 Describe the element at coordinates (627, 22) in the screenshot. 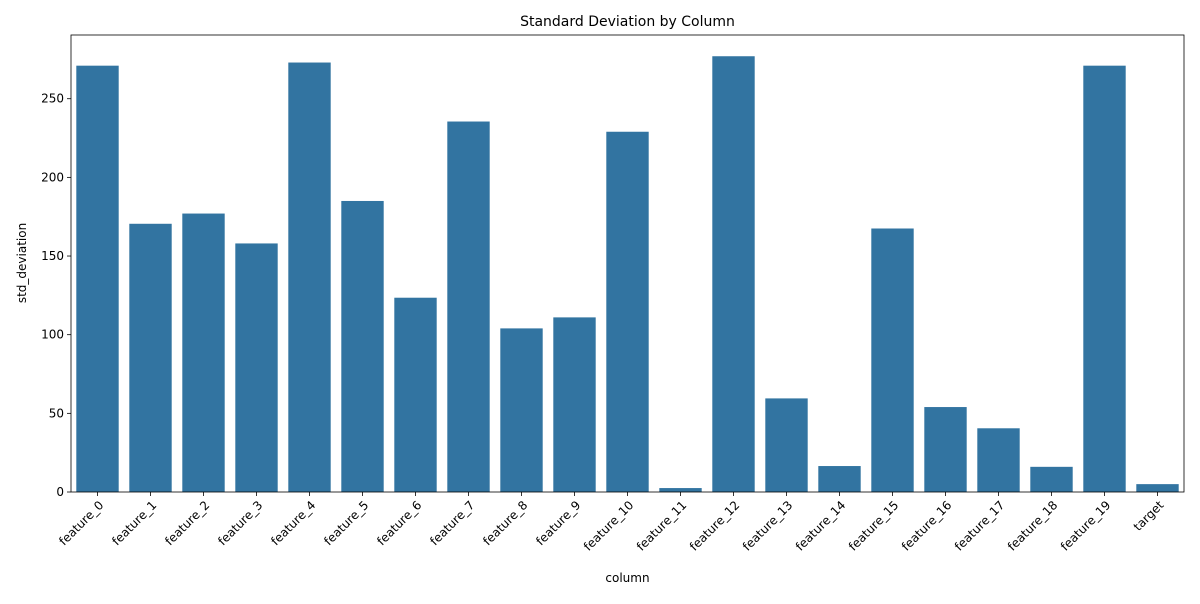

I see `chart-title: Standard Deviation by Column` at that location.